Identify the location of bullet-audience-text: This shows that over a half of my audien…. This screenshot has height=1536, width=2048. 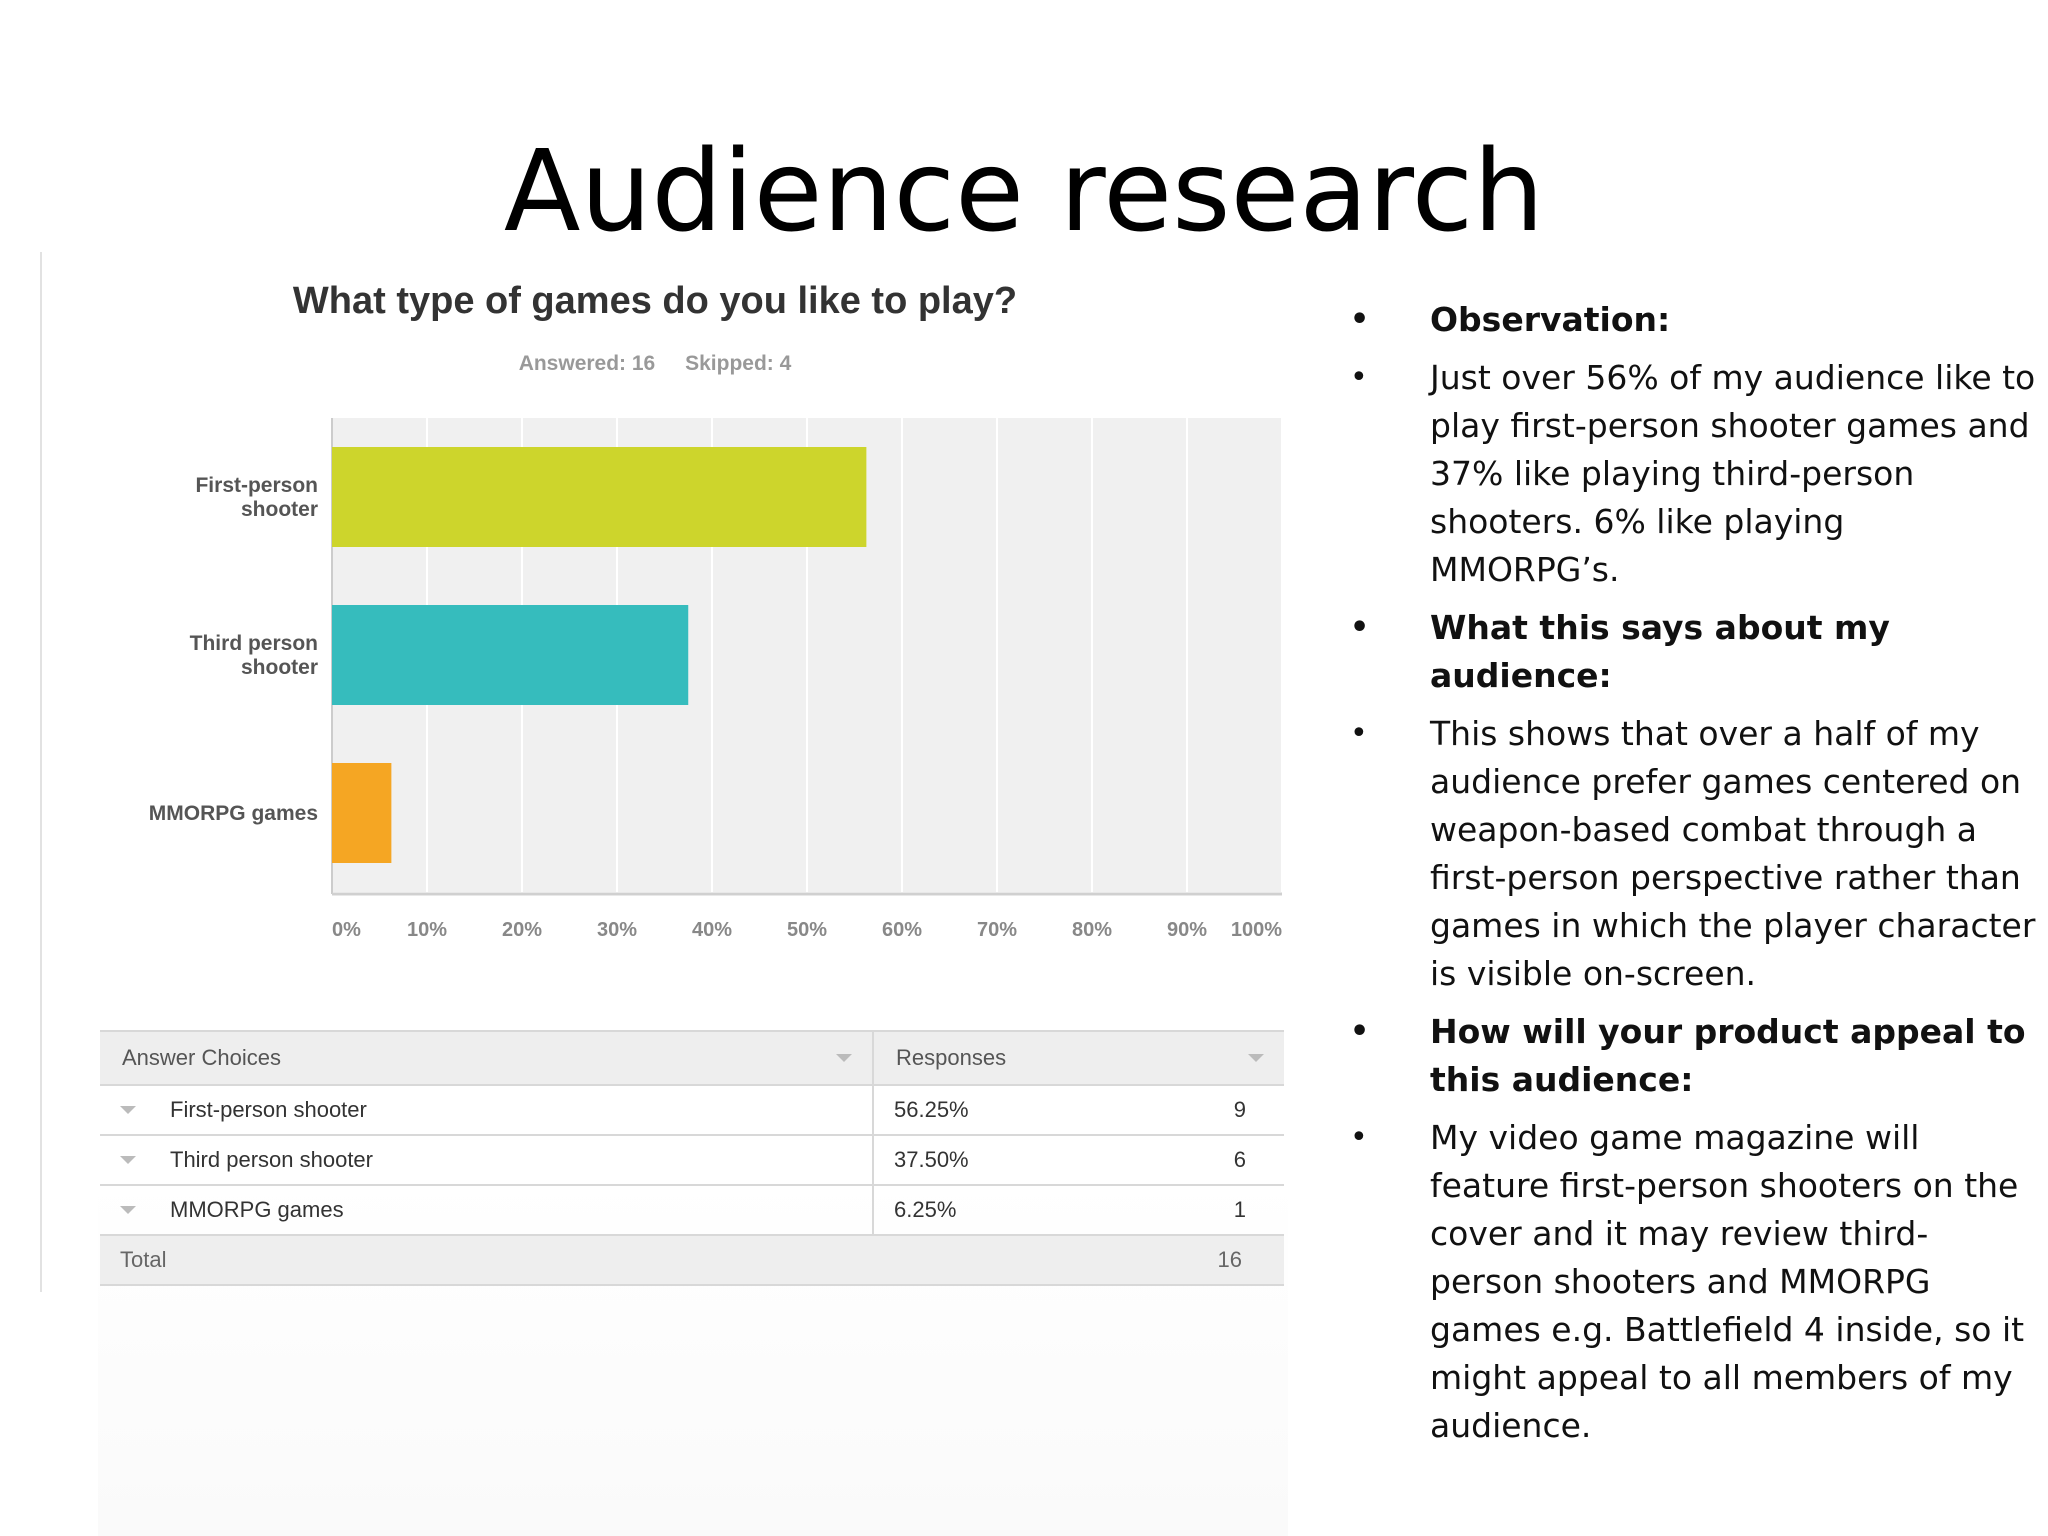
(1691, 854).